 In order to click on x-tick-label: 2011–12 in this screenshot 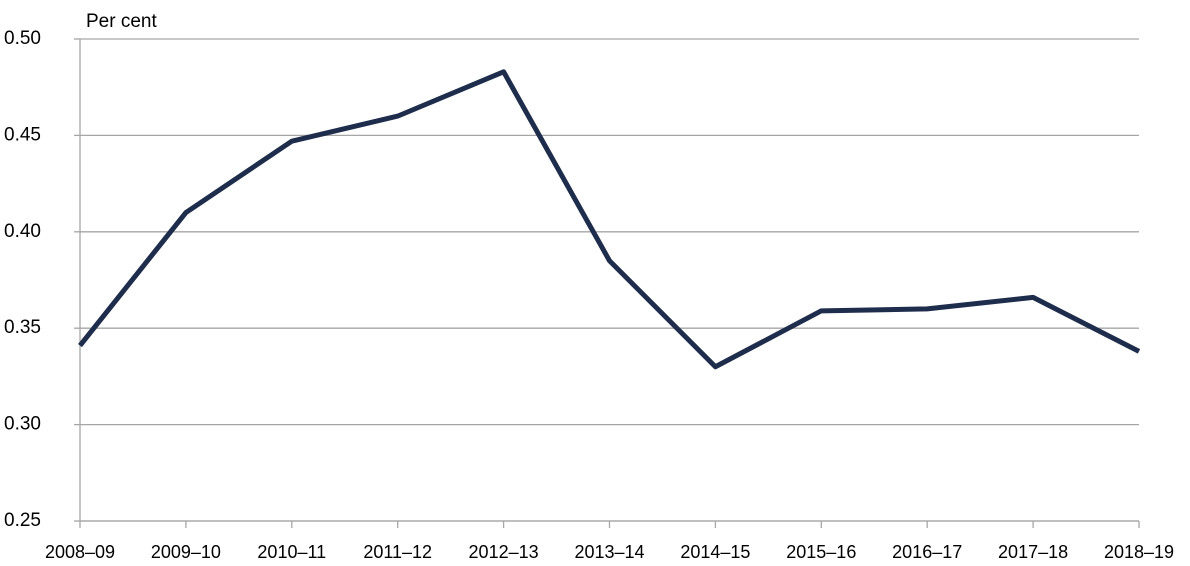, I will do `click(397, 552)`.